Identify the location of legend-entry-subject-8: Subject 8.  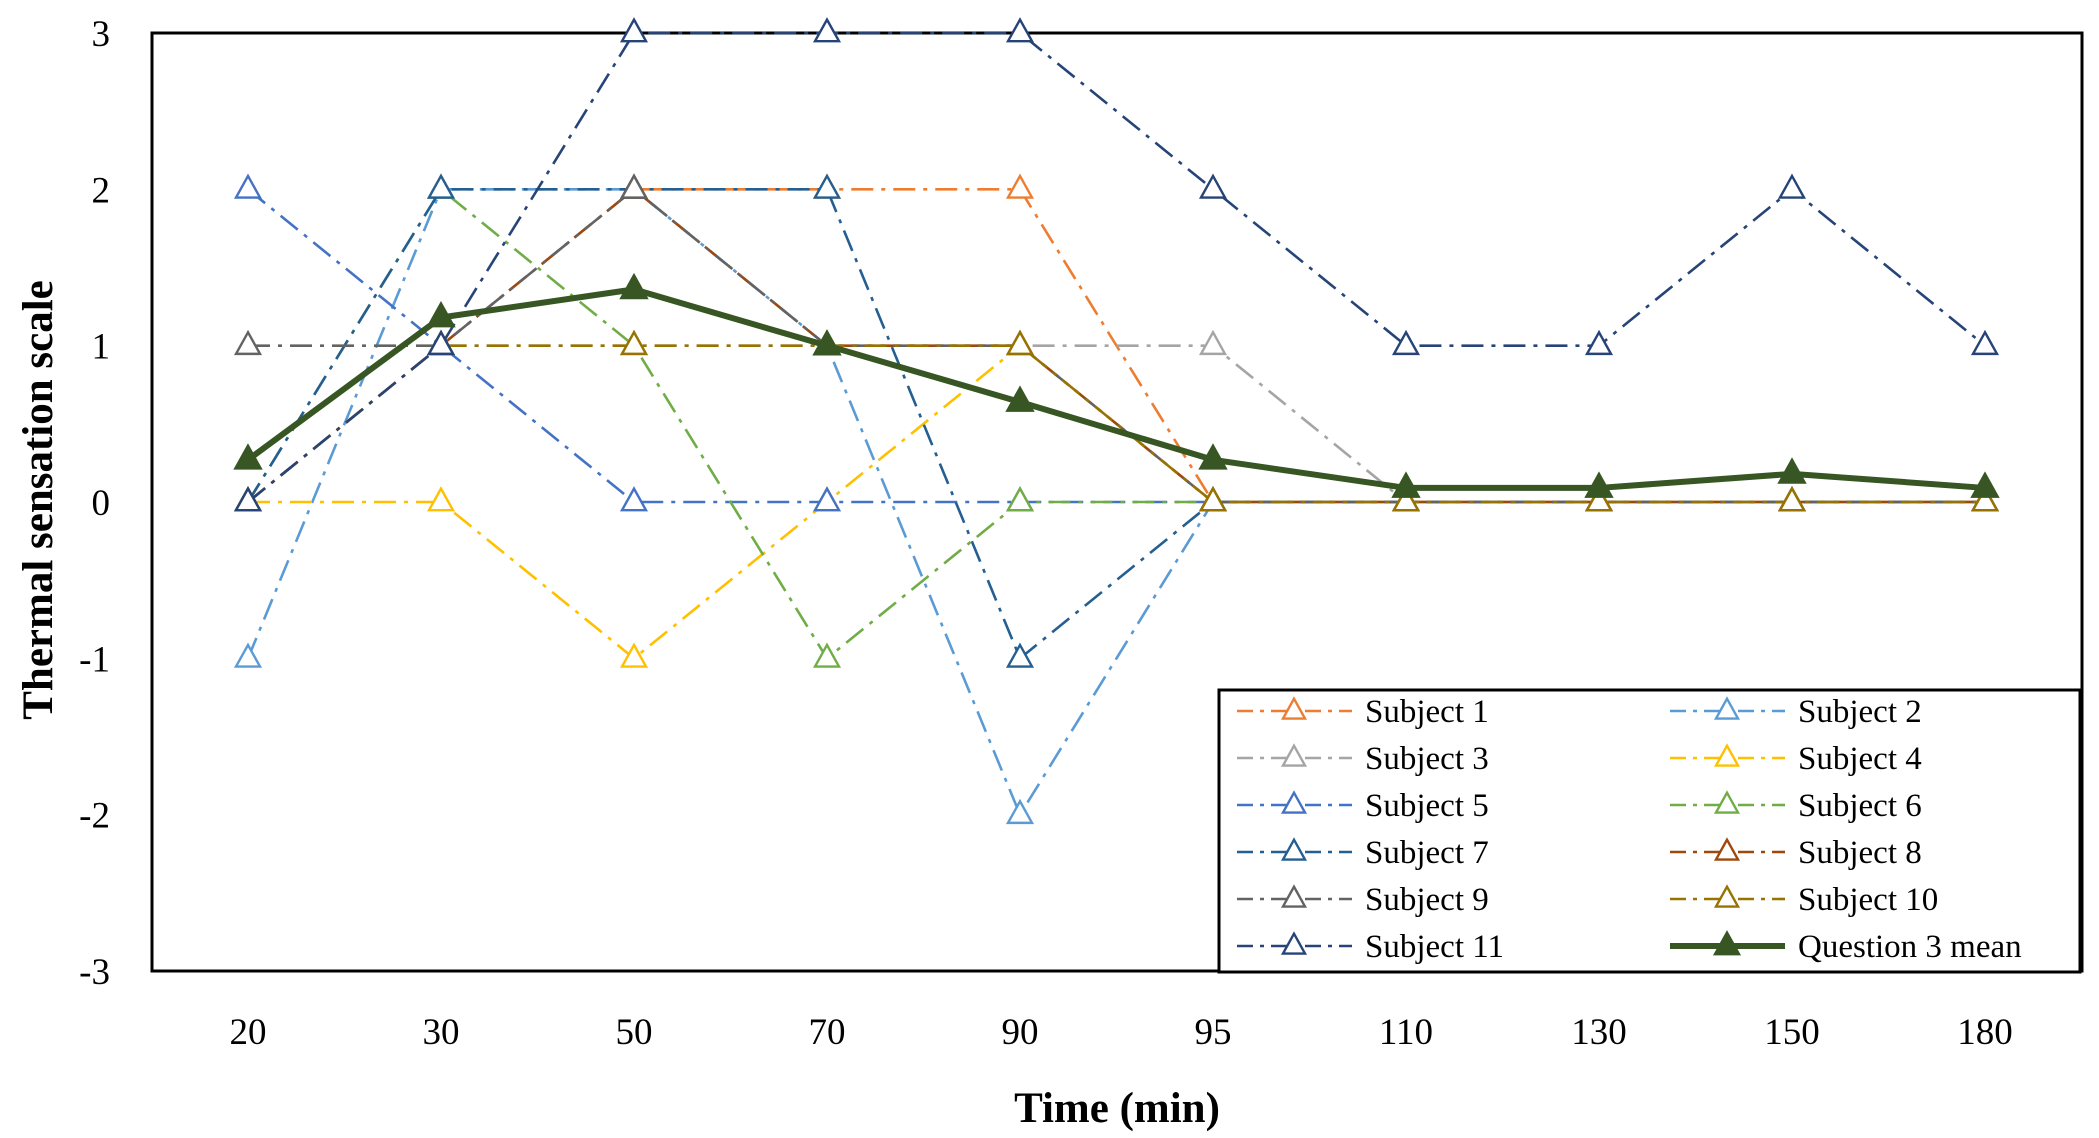
(1796, 853).